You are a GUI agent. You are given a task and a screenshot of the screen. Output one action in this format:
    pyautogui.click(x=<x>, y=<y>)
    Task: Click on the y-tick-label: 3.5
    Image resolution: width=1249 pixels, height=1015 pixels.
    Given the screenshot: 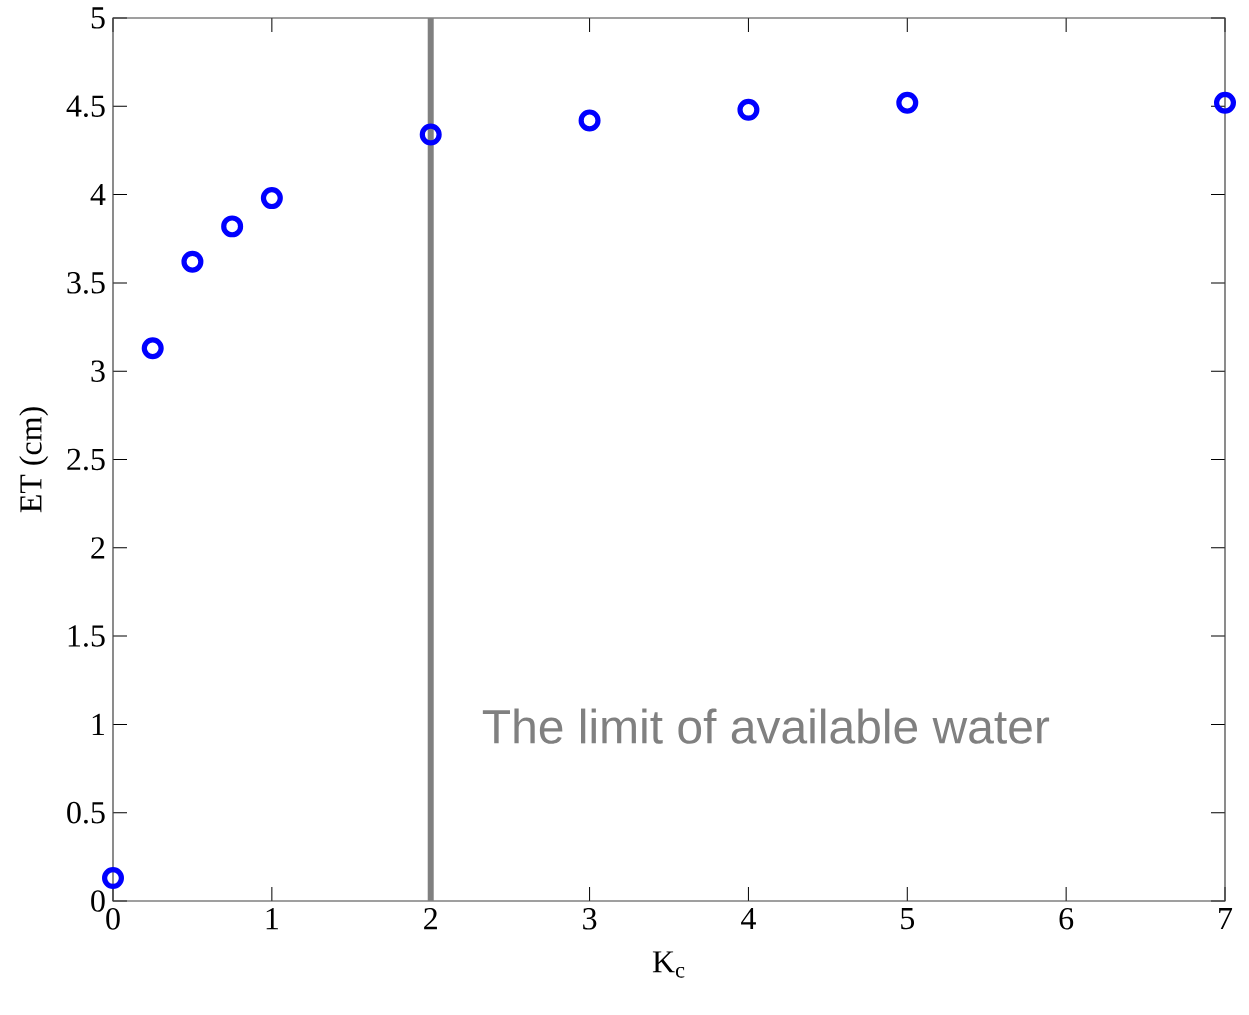 What is the action you would take?
    pyautogui.click(x=86, y=283)
    